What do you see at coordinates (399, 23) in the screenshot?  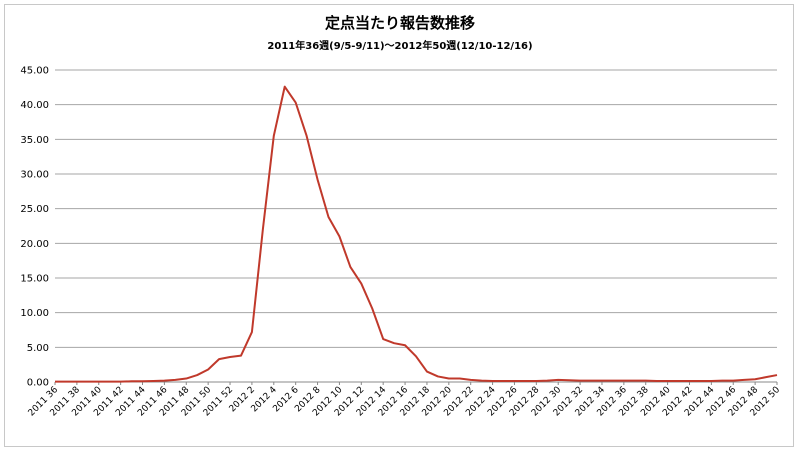 I see `chart-title: 定点当たり報告数推移` at bounding box center [399, 23].